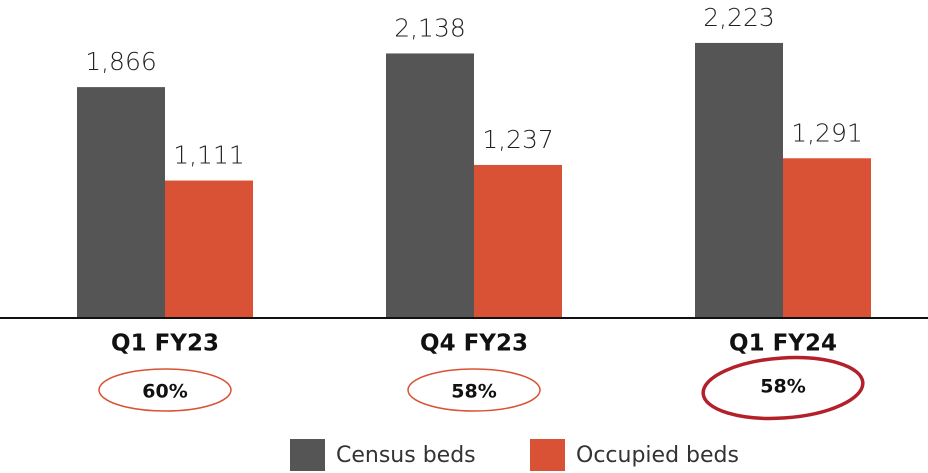 The image size is (928, 473). I want to click on highlight-ellipse, so click(783, 388).